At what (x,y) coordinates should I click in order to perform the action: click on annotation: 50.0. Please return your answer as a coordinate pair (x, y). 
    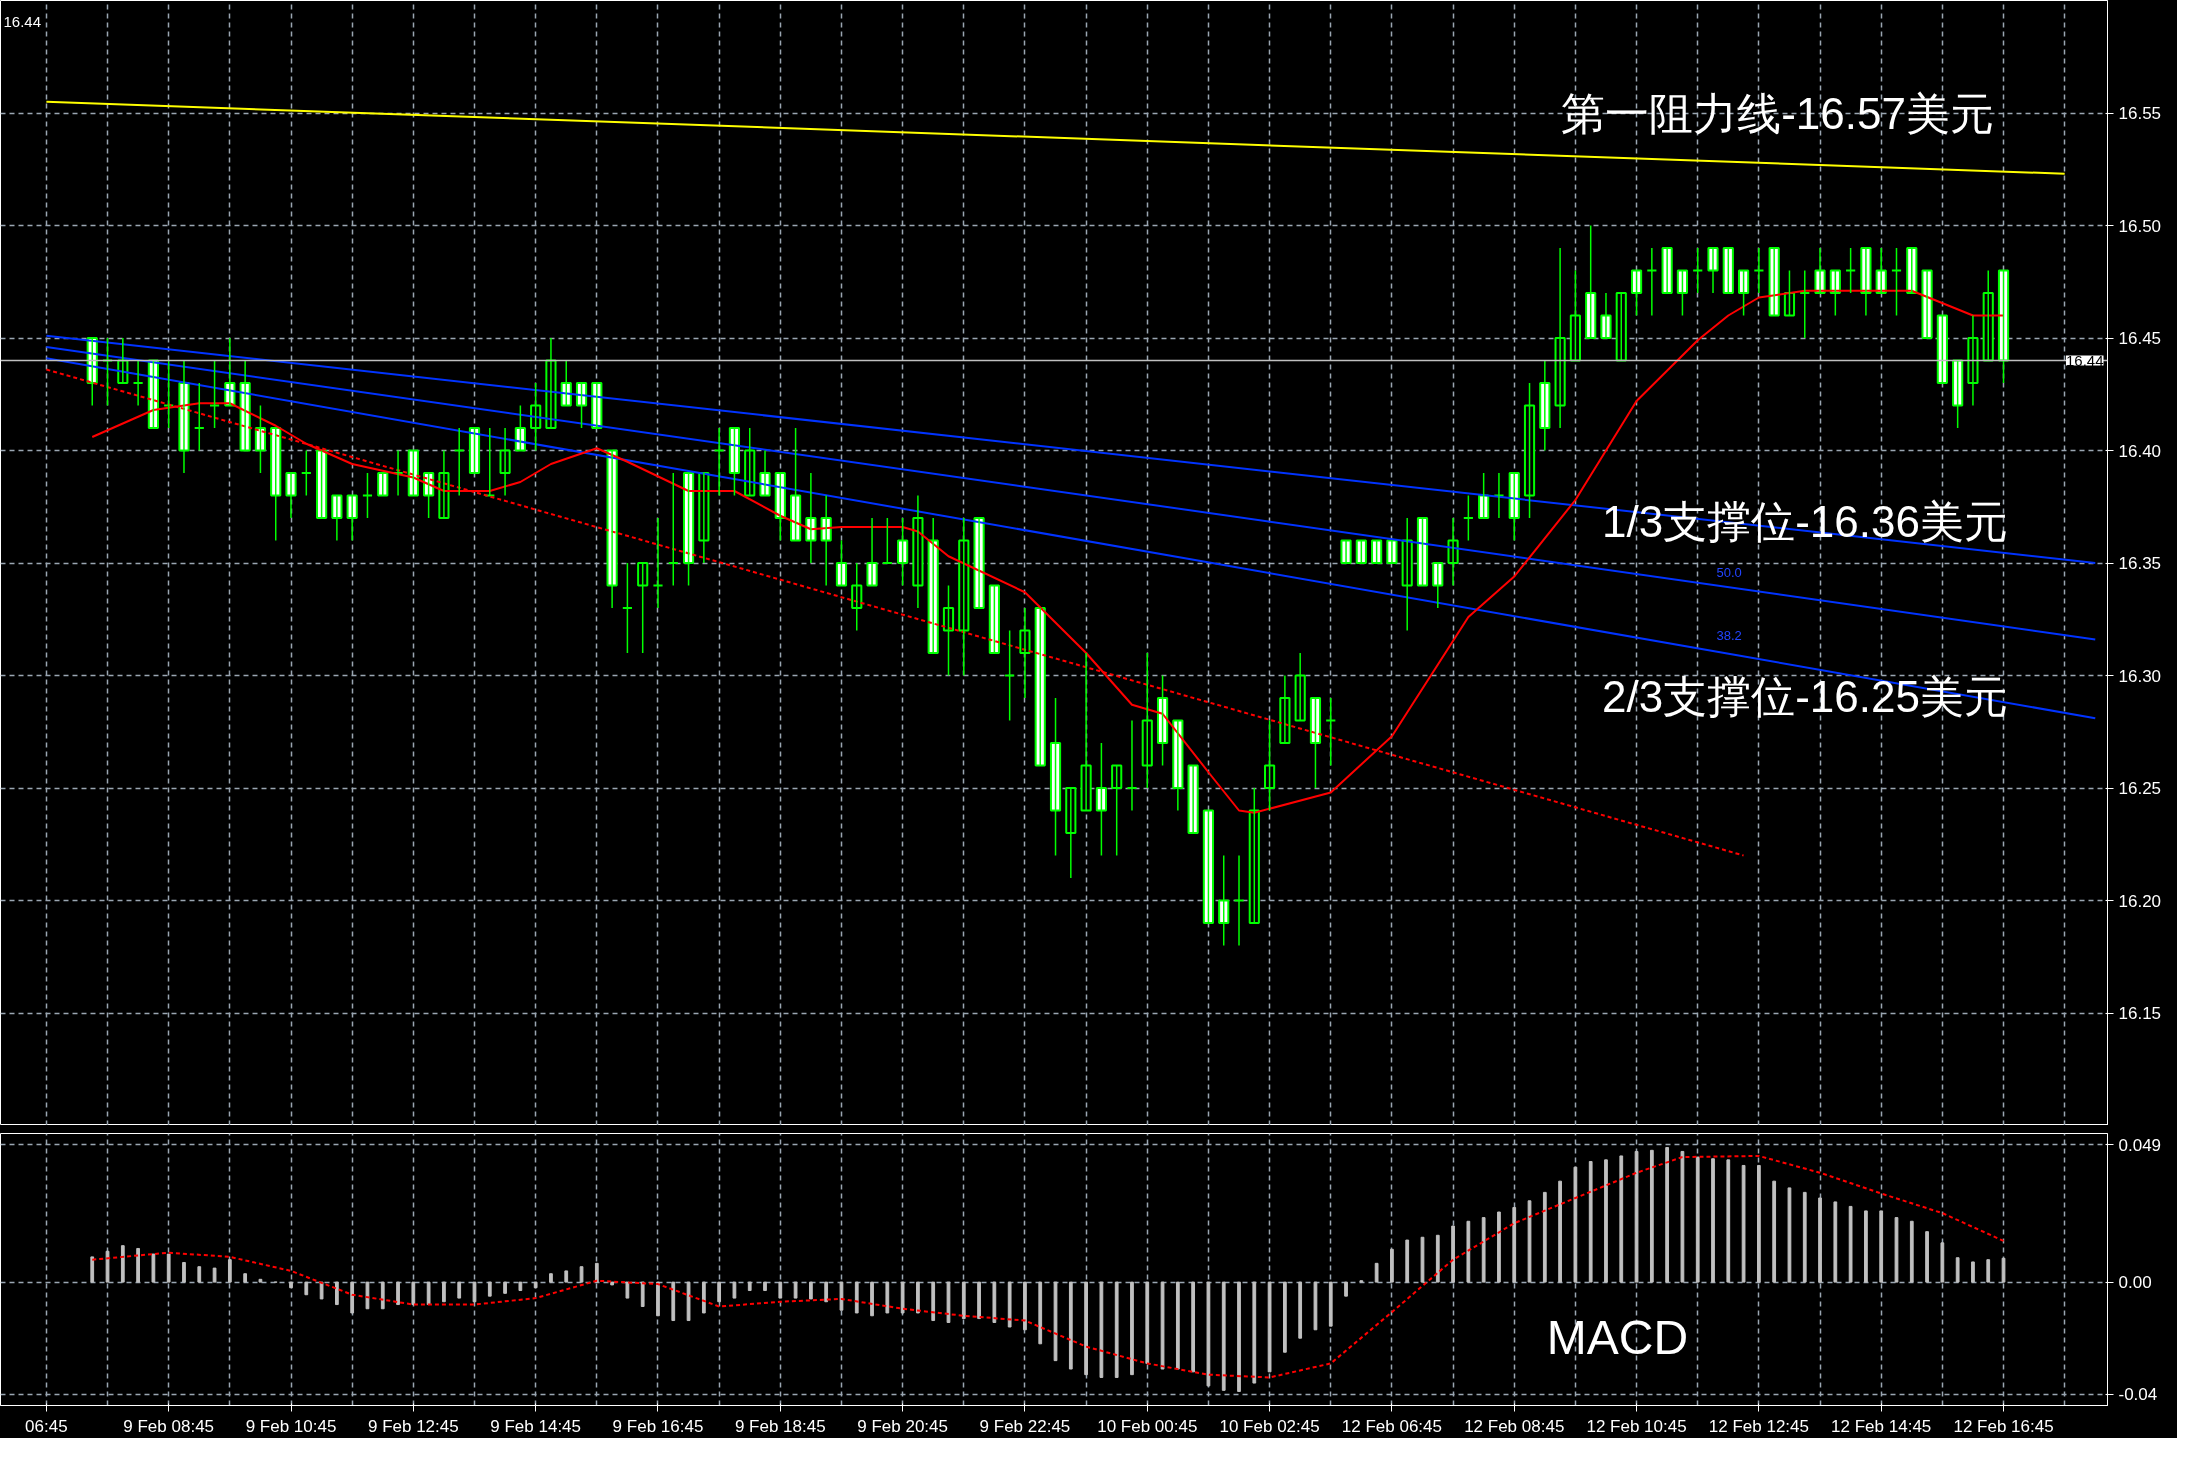
    Looking at the image, I should click on (1729, 572).